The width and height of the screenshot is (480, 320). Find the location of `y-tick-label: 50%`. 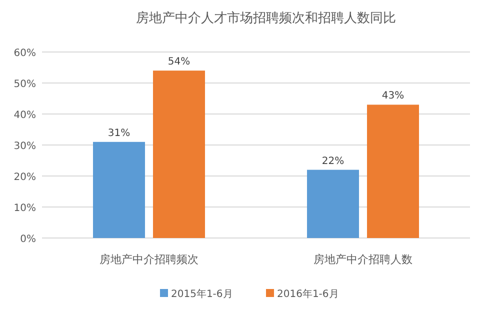

y-tick-label: 50% is located at coordinates (25, 84).